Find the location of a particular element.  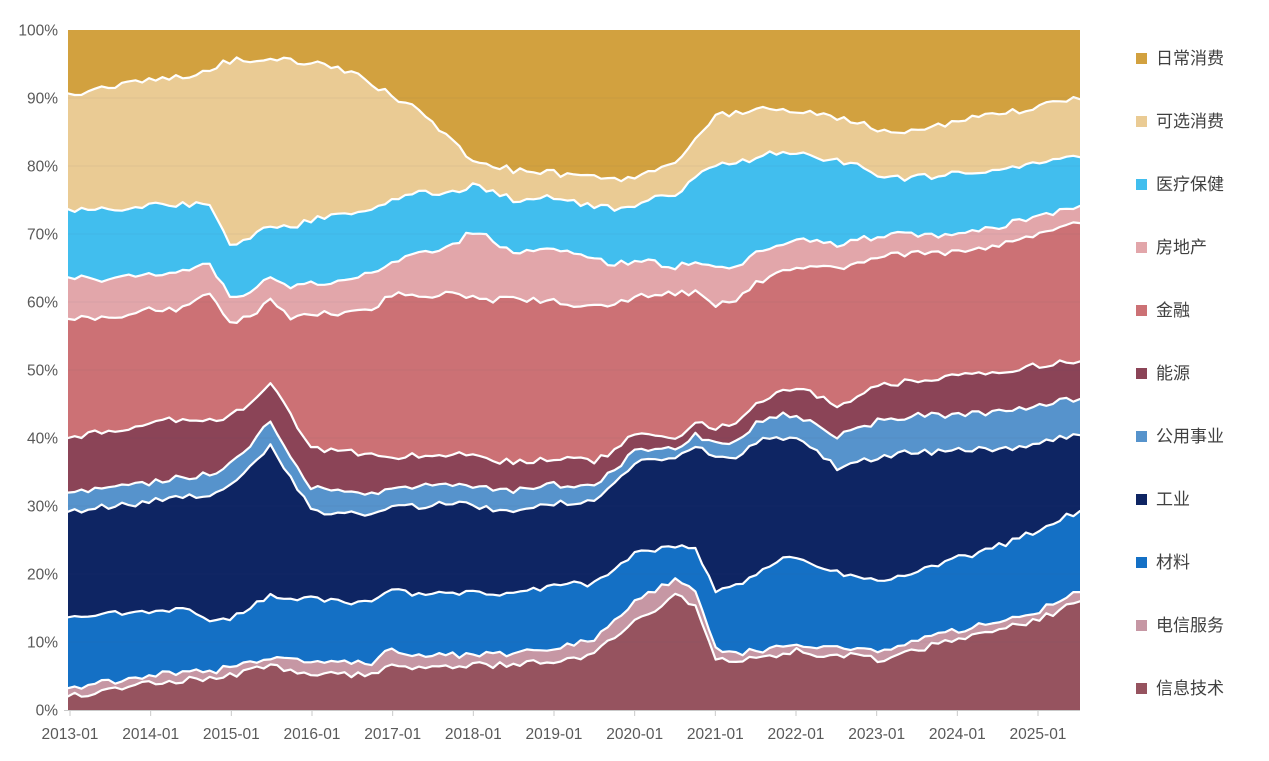

legend-item-info-tech: 信息技术 is located at coordinates (1180, 688).